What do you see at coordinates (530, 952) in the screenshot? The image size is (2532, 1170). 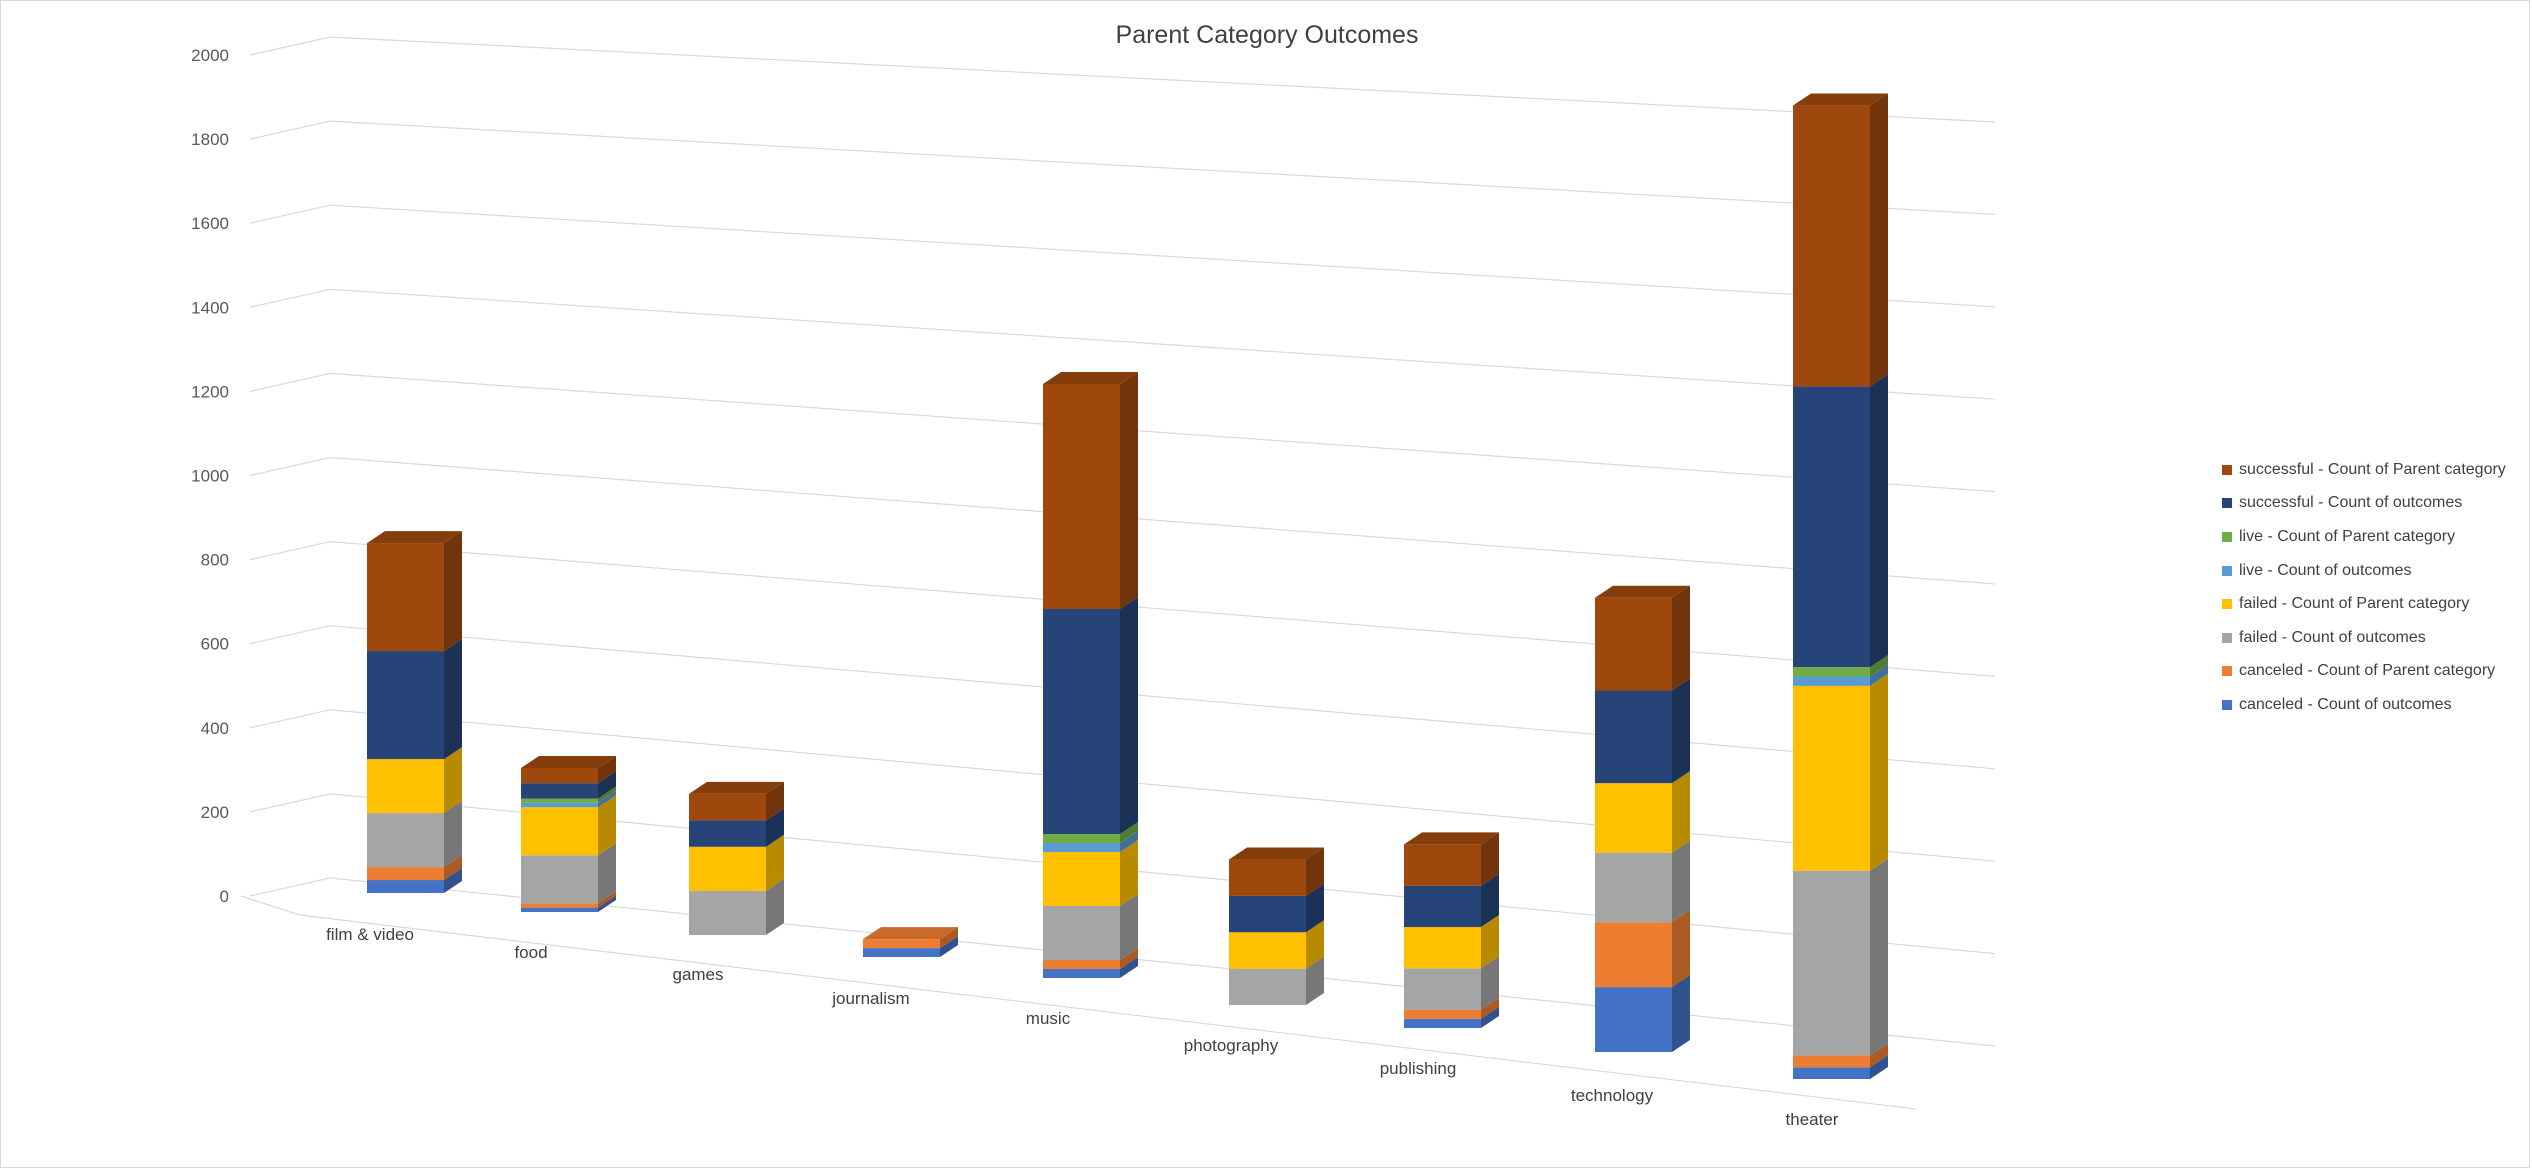 I see `category-label: food` at bounding box center [530, 952].